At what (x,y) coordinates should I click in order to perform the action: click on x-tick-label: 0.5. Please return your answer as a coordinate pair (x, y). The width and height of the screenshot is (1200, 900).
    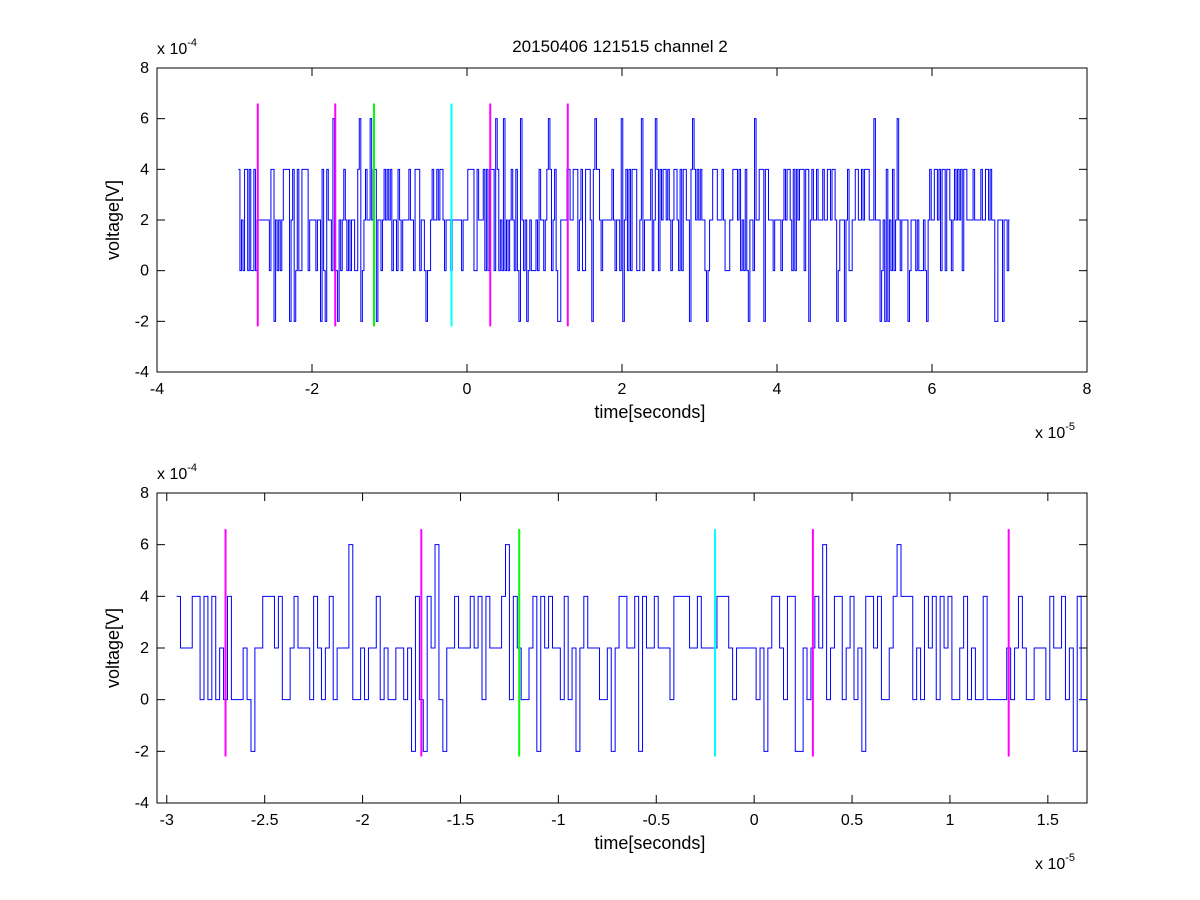
    Looking at the image, I should click on (852, 820).